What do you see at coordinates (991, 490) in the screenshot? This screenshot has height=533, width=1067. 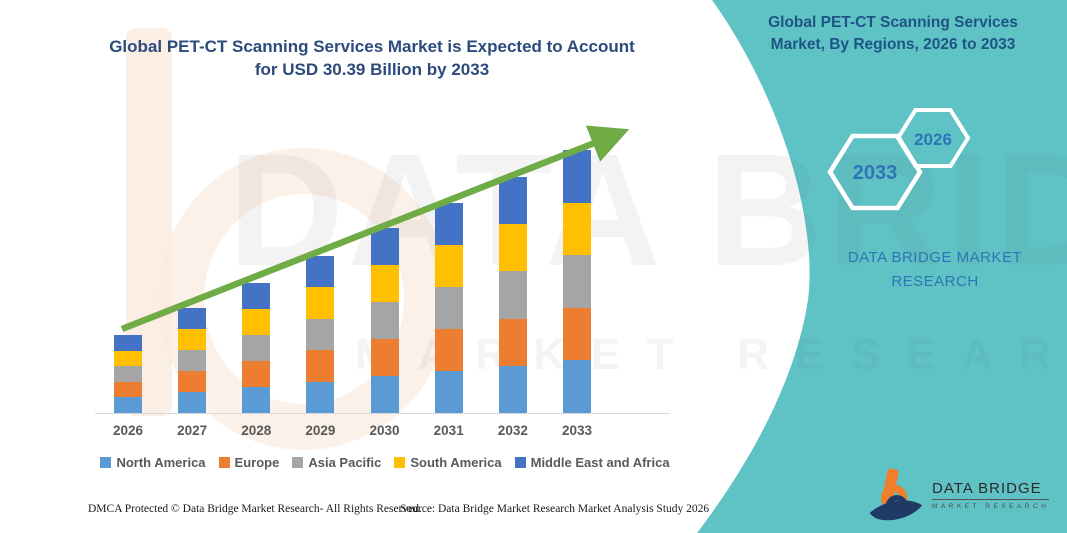 I see `logo-name: DATA BRIDGE` at bounding box center [991, 490].